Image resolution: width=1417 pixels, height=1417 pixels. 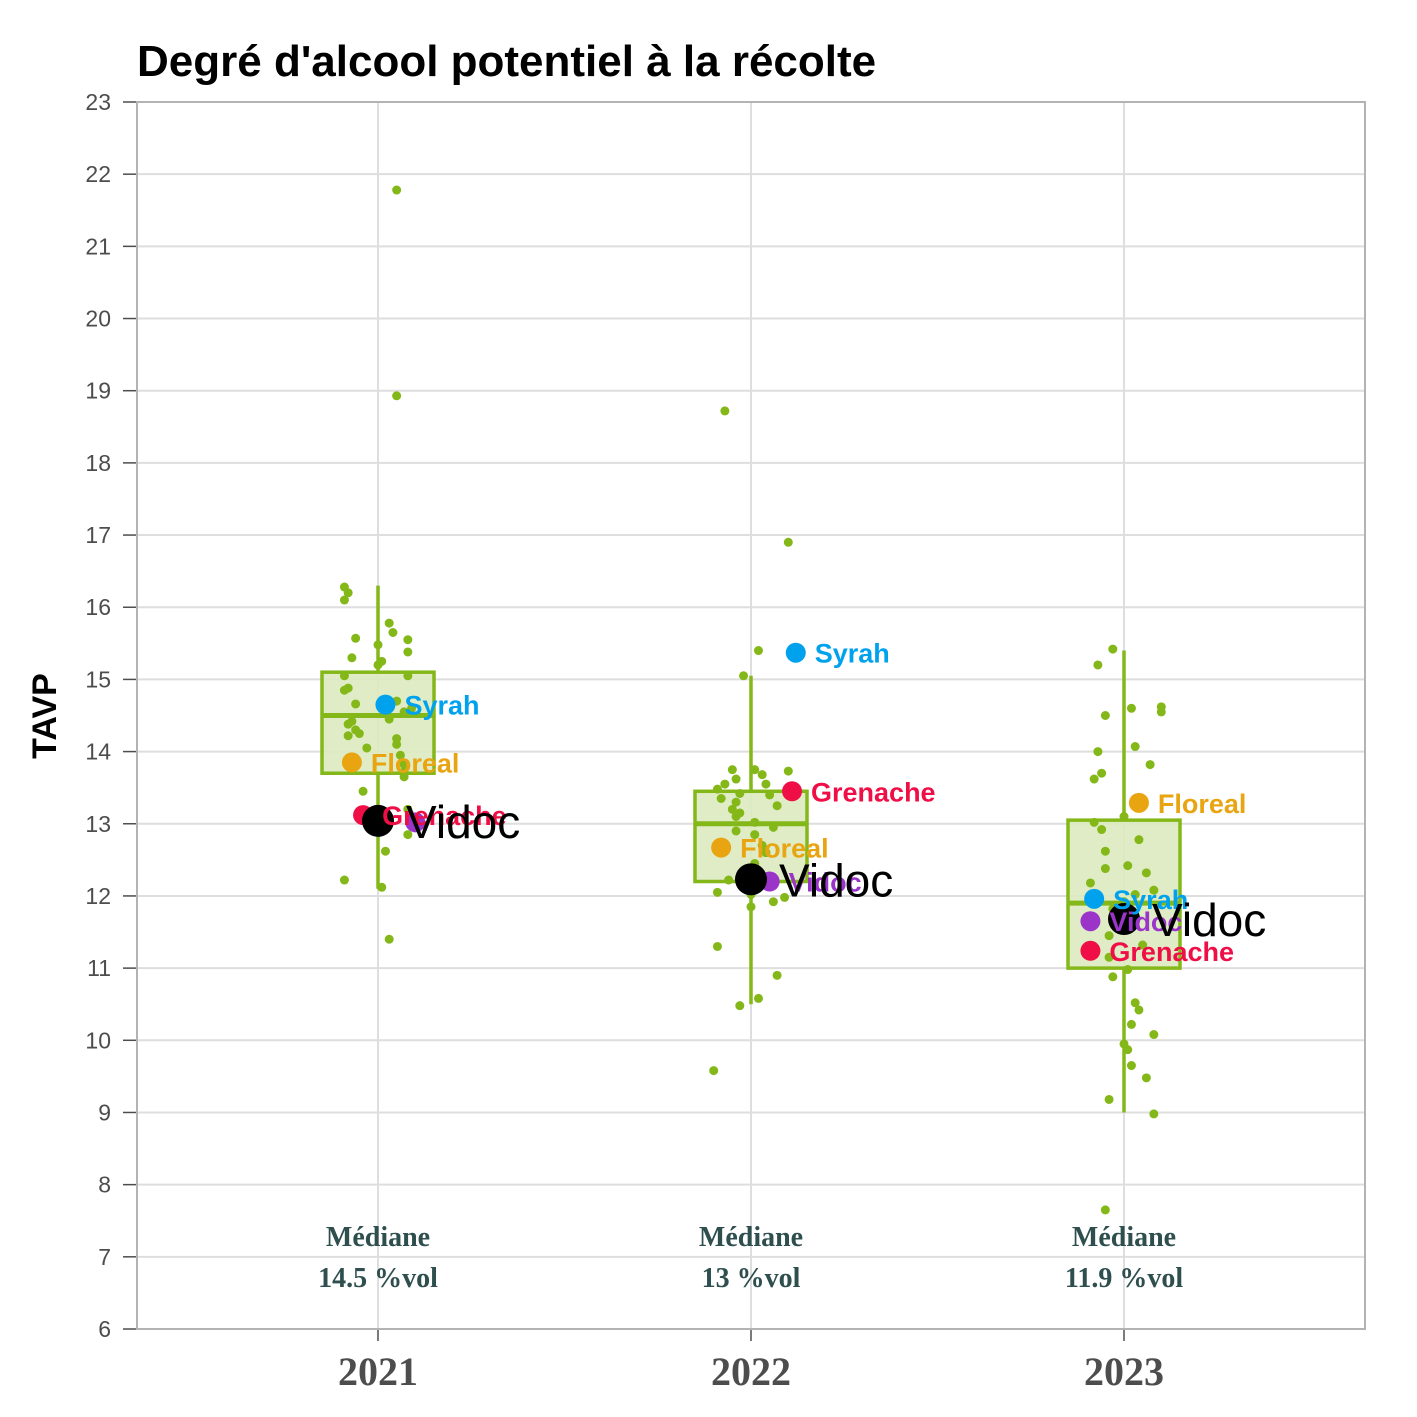 I want to click on highlight-dot-floreal, so click(x=1138, y=802).